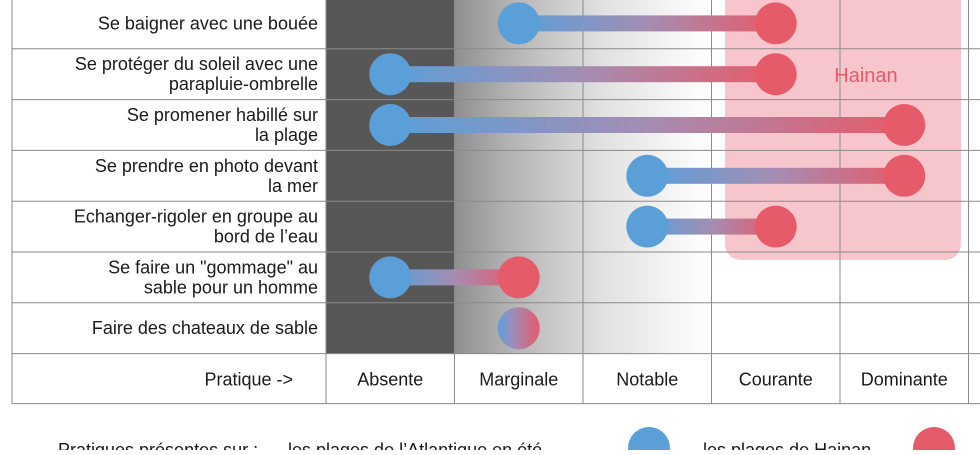 The image size is (980, 455). What do you see at coordinates (934, 441) in the screenshot?
I see `legend-hainan-marker` at bounding box center [934, 441].